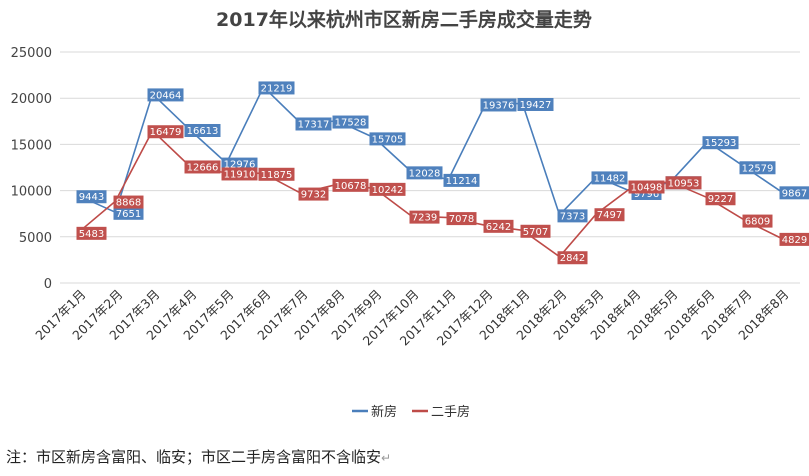 The height and width of the screenshot is (476, 809). I want to click on data-label: 6242, so click(498, 227).